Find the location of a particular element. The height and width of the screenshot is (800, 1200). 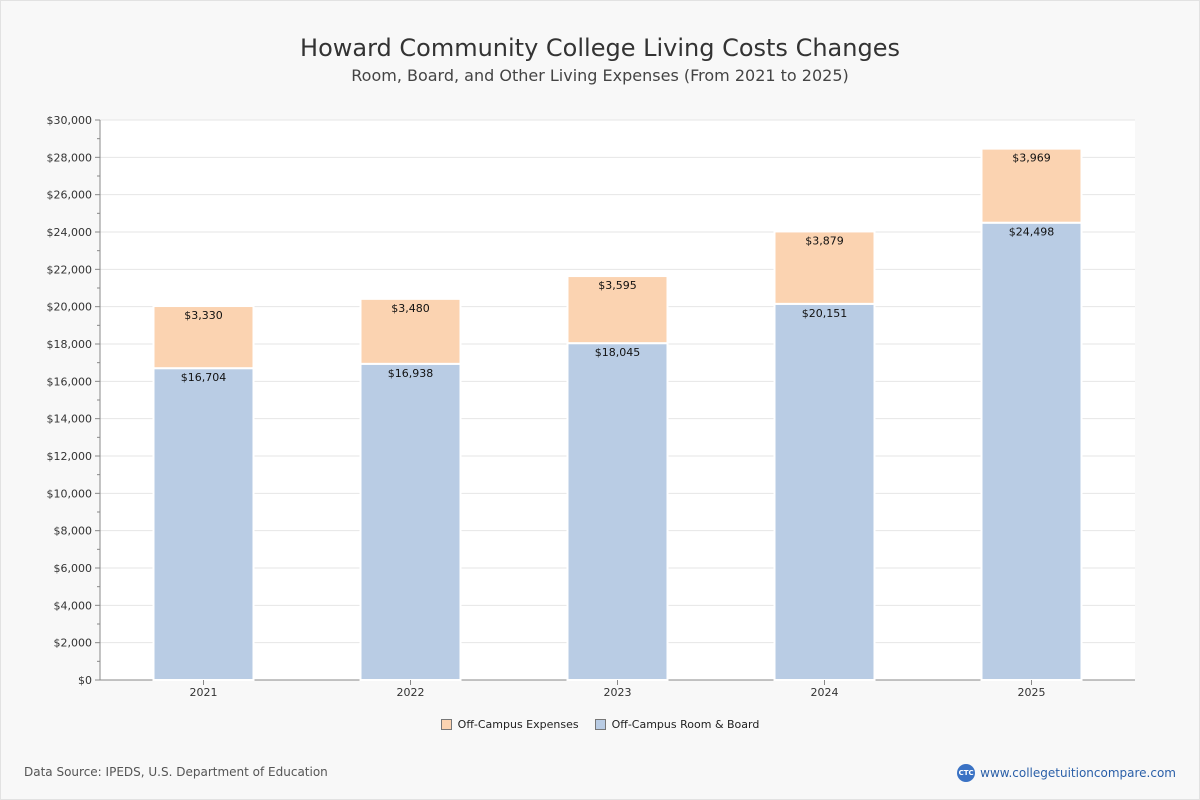

y-tick-label: $30,000 is located at coordinates (70, 120).